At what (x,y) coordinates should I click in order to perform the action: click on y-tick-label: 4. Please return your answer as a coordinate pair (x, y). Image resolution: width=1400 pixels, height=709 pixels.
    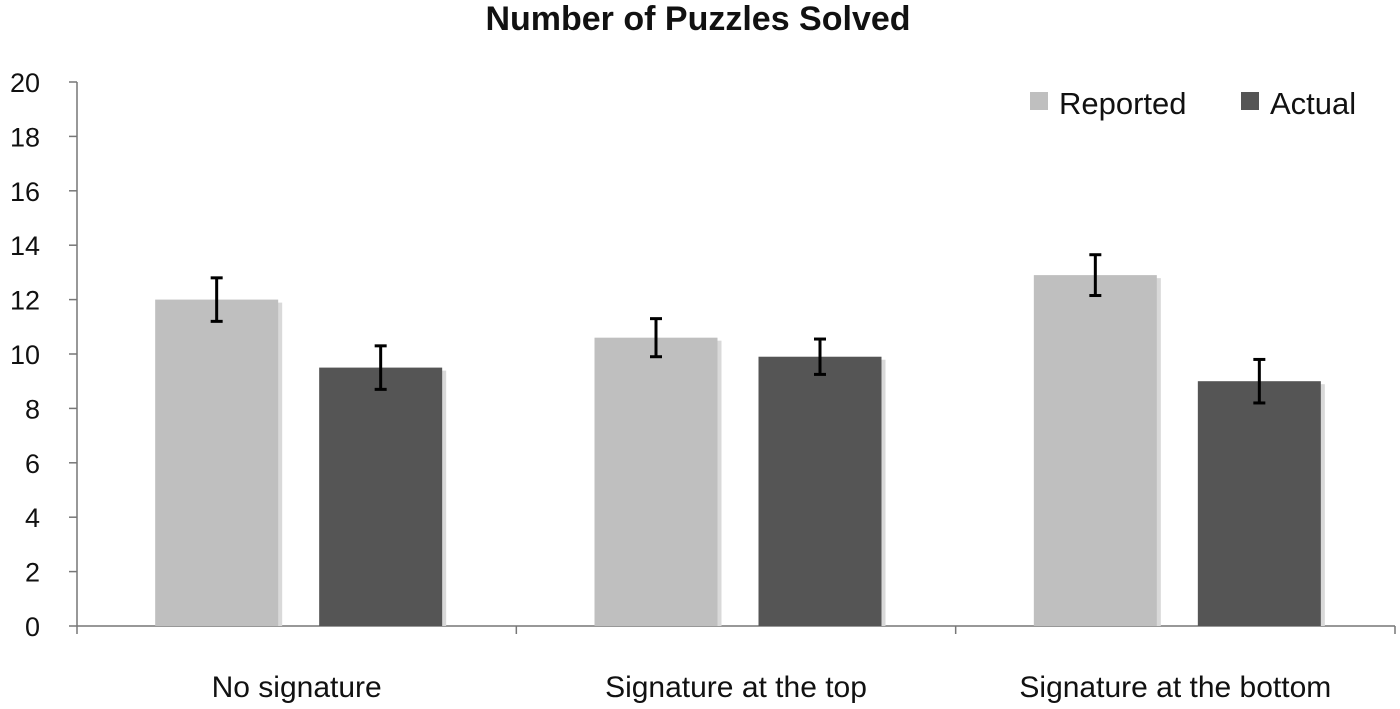
    Looking at the image, I should click on (32, 518).